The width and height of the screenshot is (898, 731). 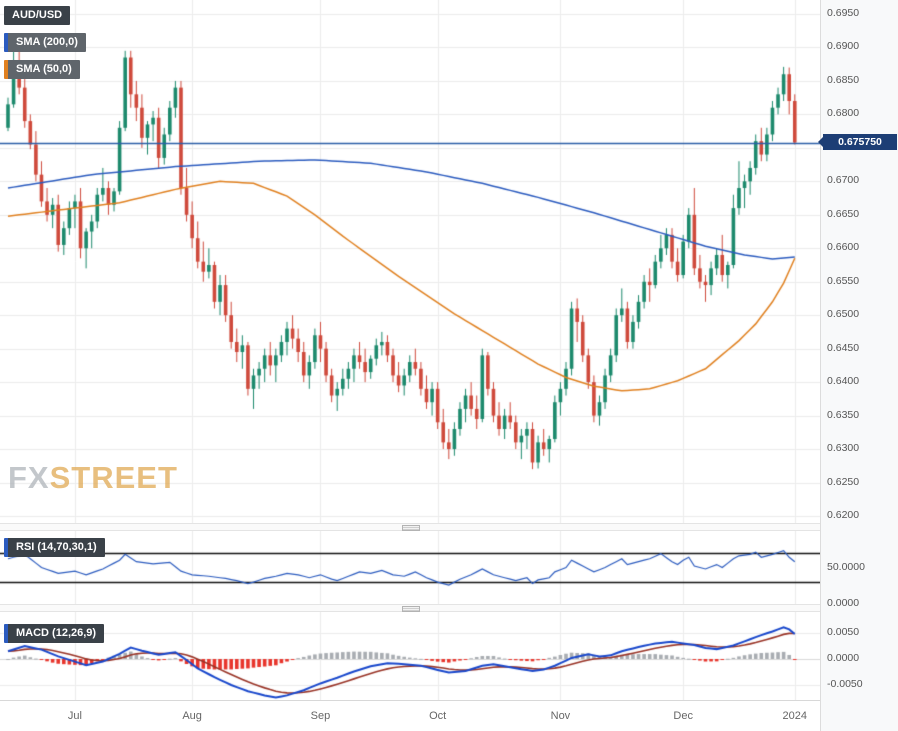 What do you see at coordinates (54, 547) in the screenshot?
I see `rsi-indicator-badge: RSI (14,70,30,1)` at bounding box center [54, 547].